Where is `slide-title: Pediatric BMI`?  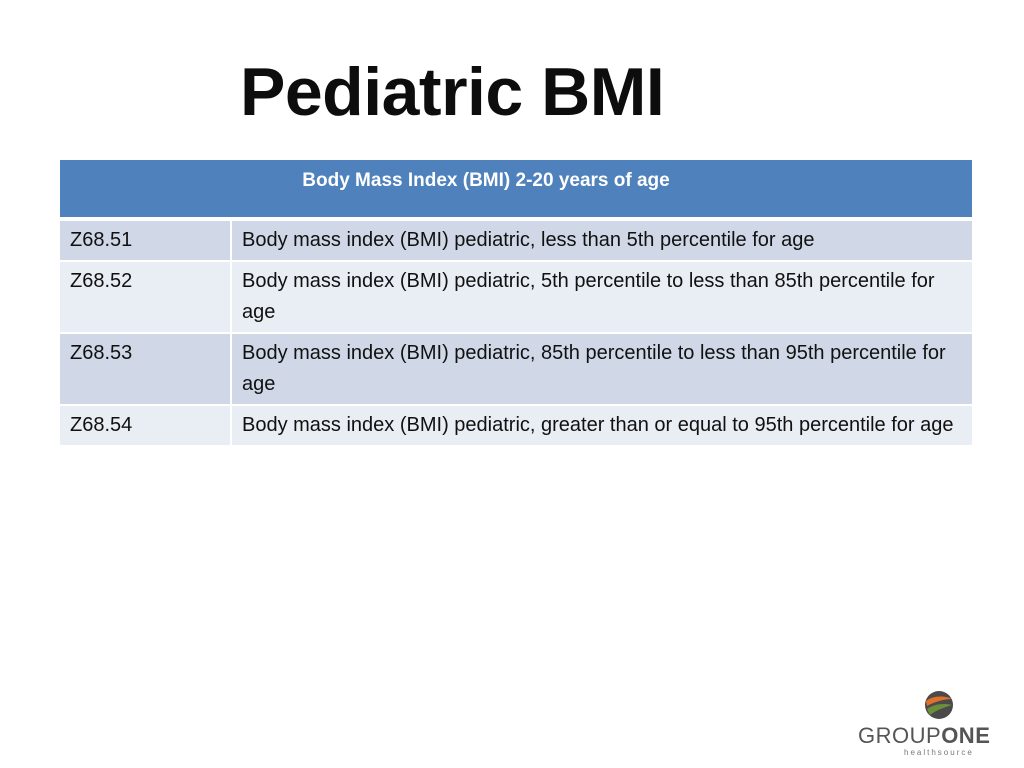 slide-title: Pediatric BMI is located at coordinates (452, 92).